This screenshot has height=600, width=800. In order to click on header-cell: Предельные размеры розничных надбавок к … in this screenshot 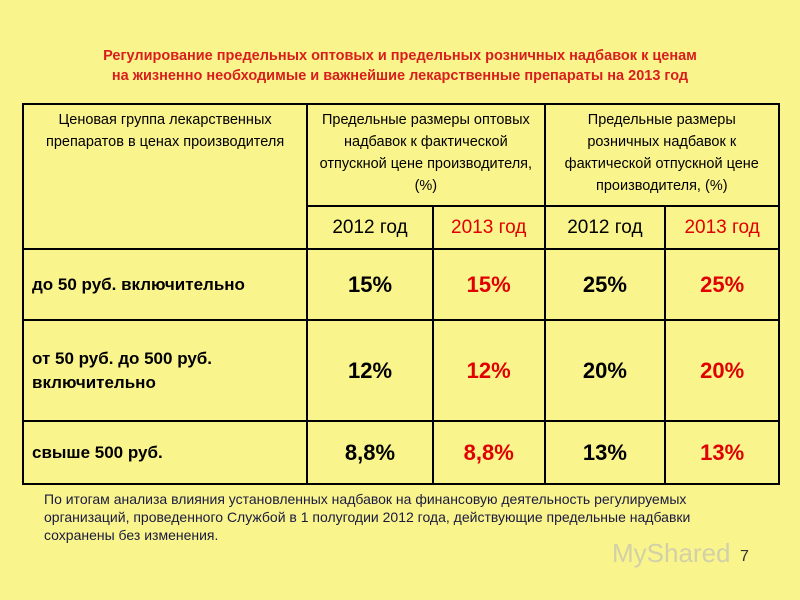, I will do `click(662, 155)`.